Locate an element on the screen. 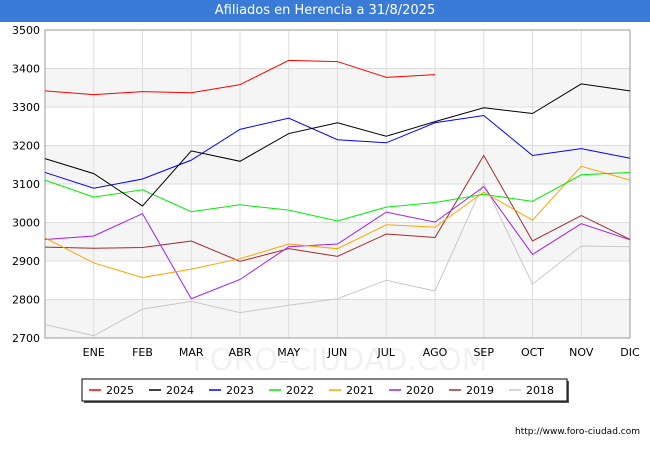 The height and width of the screenshot is (450, 650). source-url: http://www.foro-ciudad.com is located at coordinates (577, 432).